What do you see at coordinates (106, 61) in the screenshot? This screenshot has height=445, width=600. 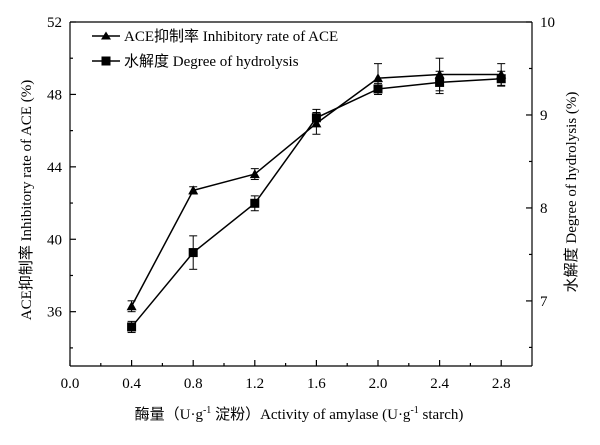 I see `legend-square-marker` at bounding box center [106, 61].